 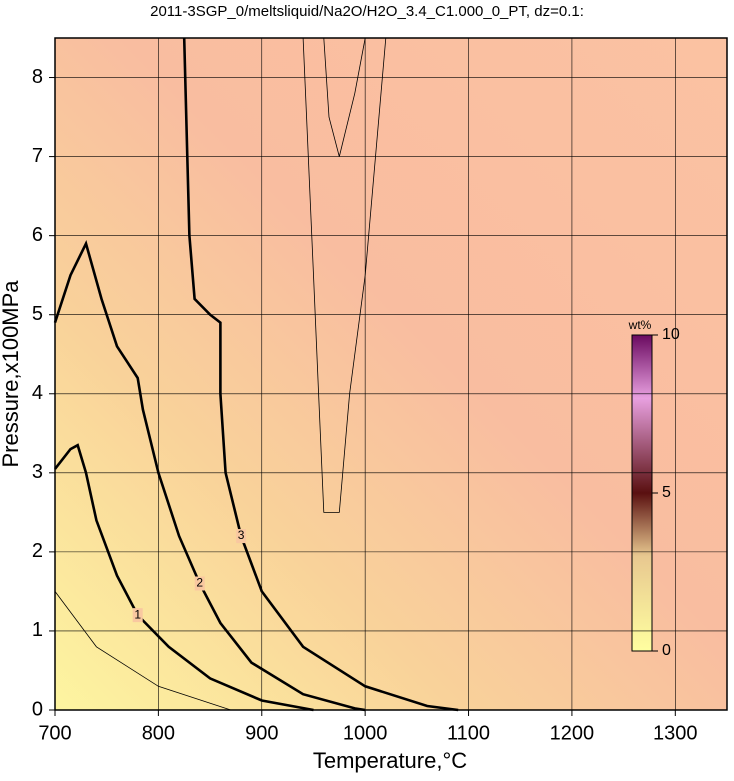 What do you see at coordinates (37, 314) in the screenshot?
I see `y-tick-label: 5` at bounding box center [37, 314].